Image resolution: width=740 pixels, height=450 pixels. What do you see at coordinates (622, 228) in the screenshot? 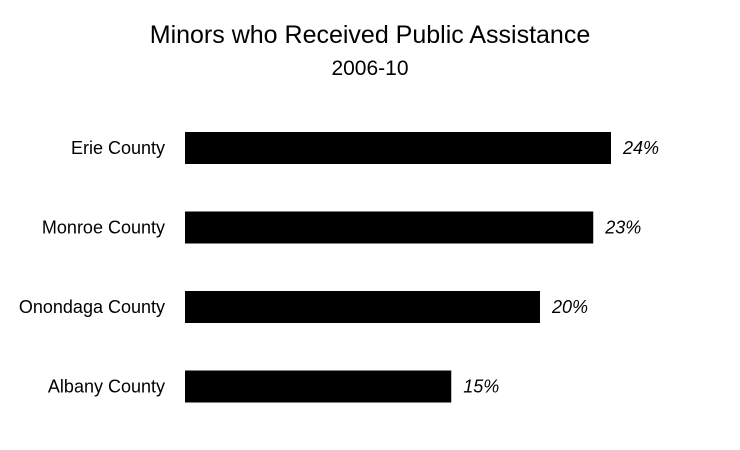
I see `data-label: 23%` at bounding box center [622, 228].